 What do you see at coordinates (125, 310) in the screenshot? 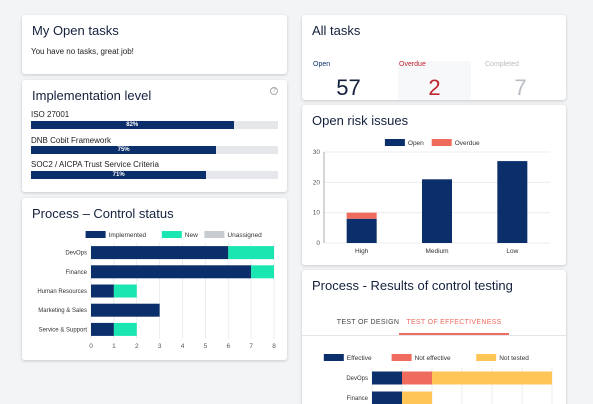
I see `bar-marketing-sales-implemented` at bounding box center [125, 310].